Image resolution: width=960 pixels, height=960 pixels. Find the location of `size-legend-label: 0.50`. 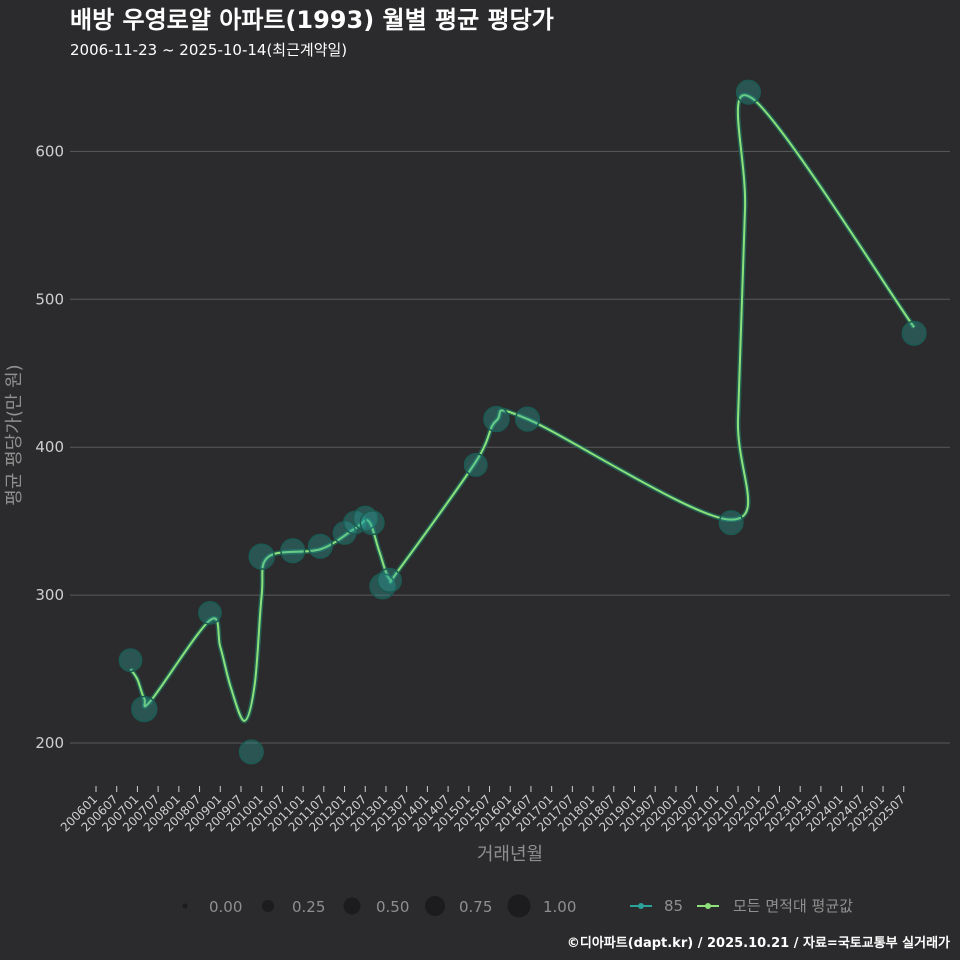

size-legend-label: 0.50 is located at coordinates (392, 907).